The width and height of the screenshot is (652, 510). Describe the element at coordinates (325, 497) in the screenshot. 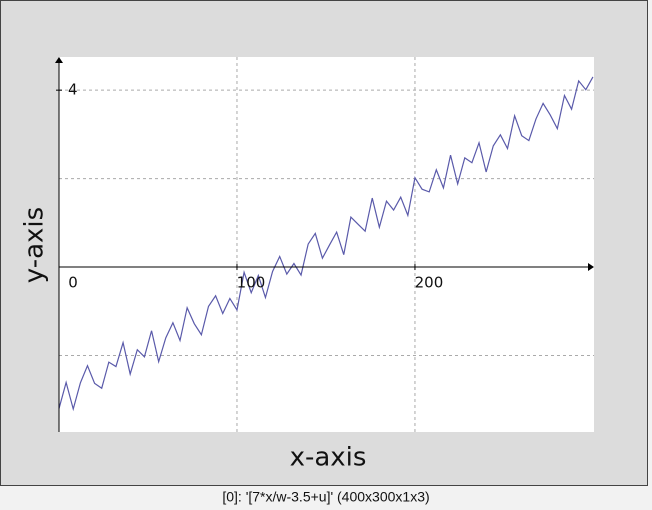

I see `caption: [0]: '[7*x/w-3.5+u]' (400x300x1x3)` at that location.